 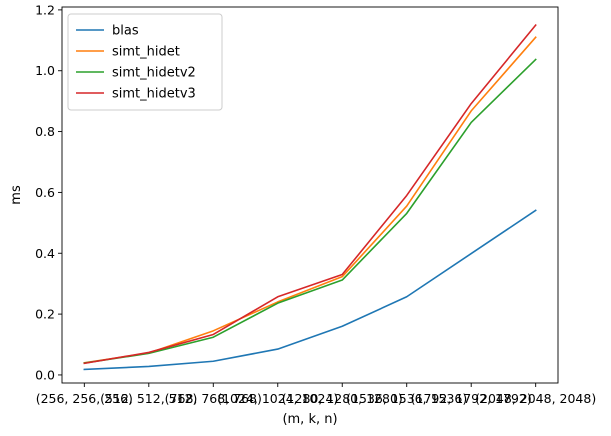 What do you see at coordinates (342, 398) in the screenshot?
I see `x-tick-label: (1280, 1280, 1280)` at bounding box center [342, 398].